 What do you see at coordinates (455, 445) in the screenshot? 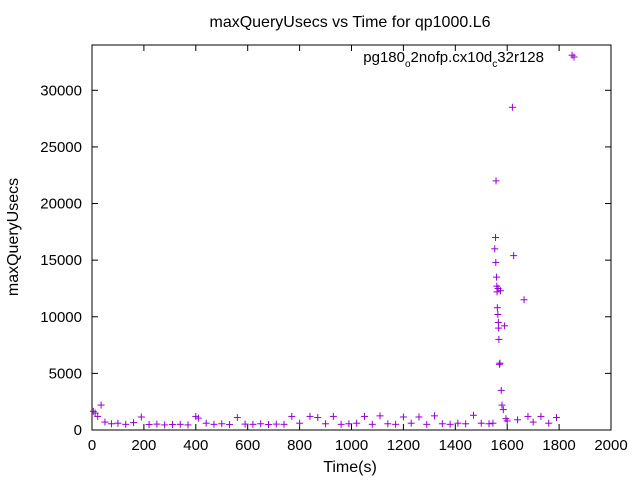
I see `x-tick-label: 1400` at bounding box center [455, 445].